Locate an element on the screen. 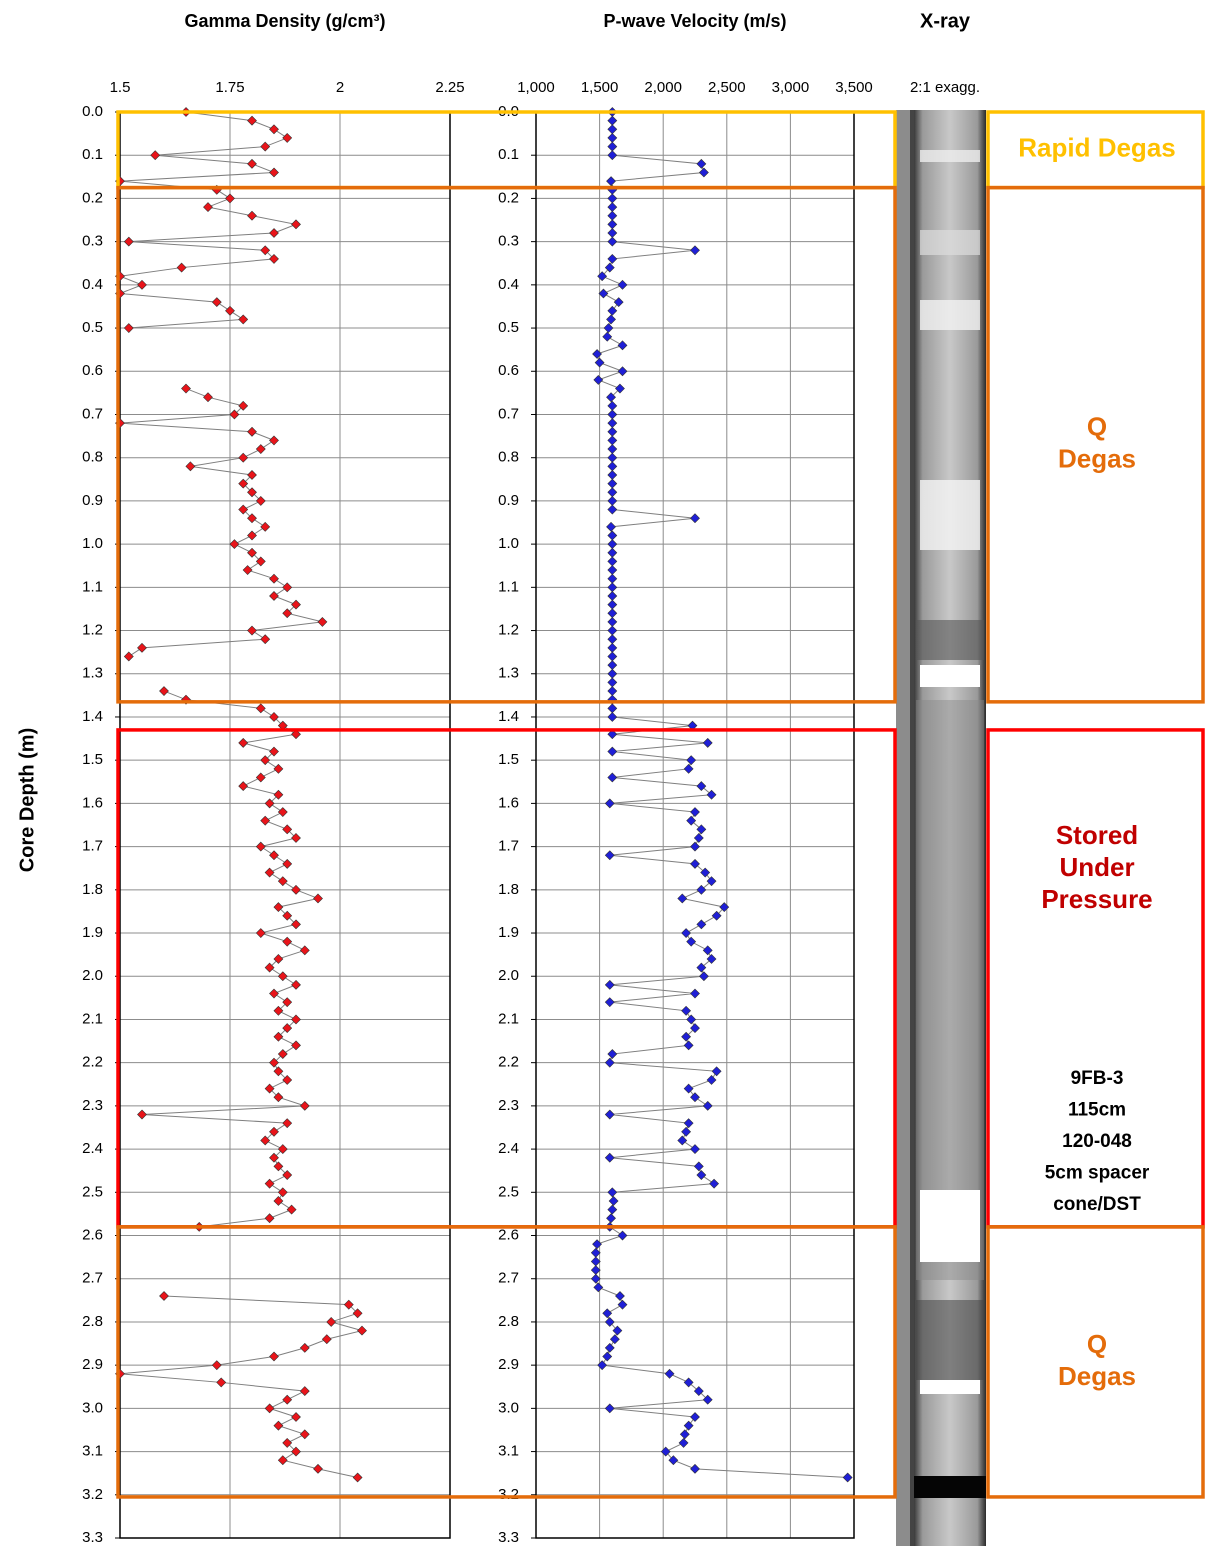 The image size is (1205, 1546). chart-title: P-wave Velocity (m/s) is located at coordinates (694, 21).